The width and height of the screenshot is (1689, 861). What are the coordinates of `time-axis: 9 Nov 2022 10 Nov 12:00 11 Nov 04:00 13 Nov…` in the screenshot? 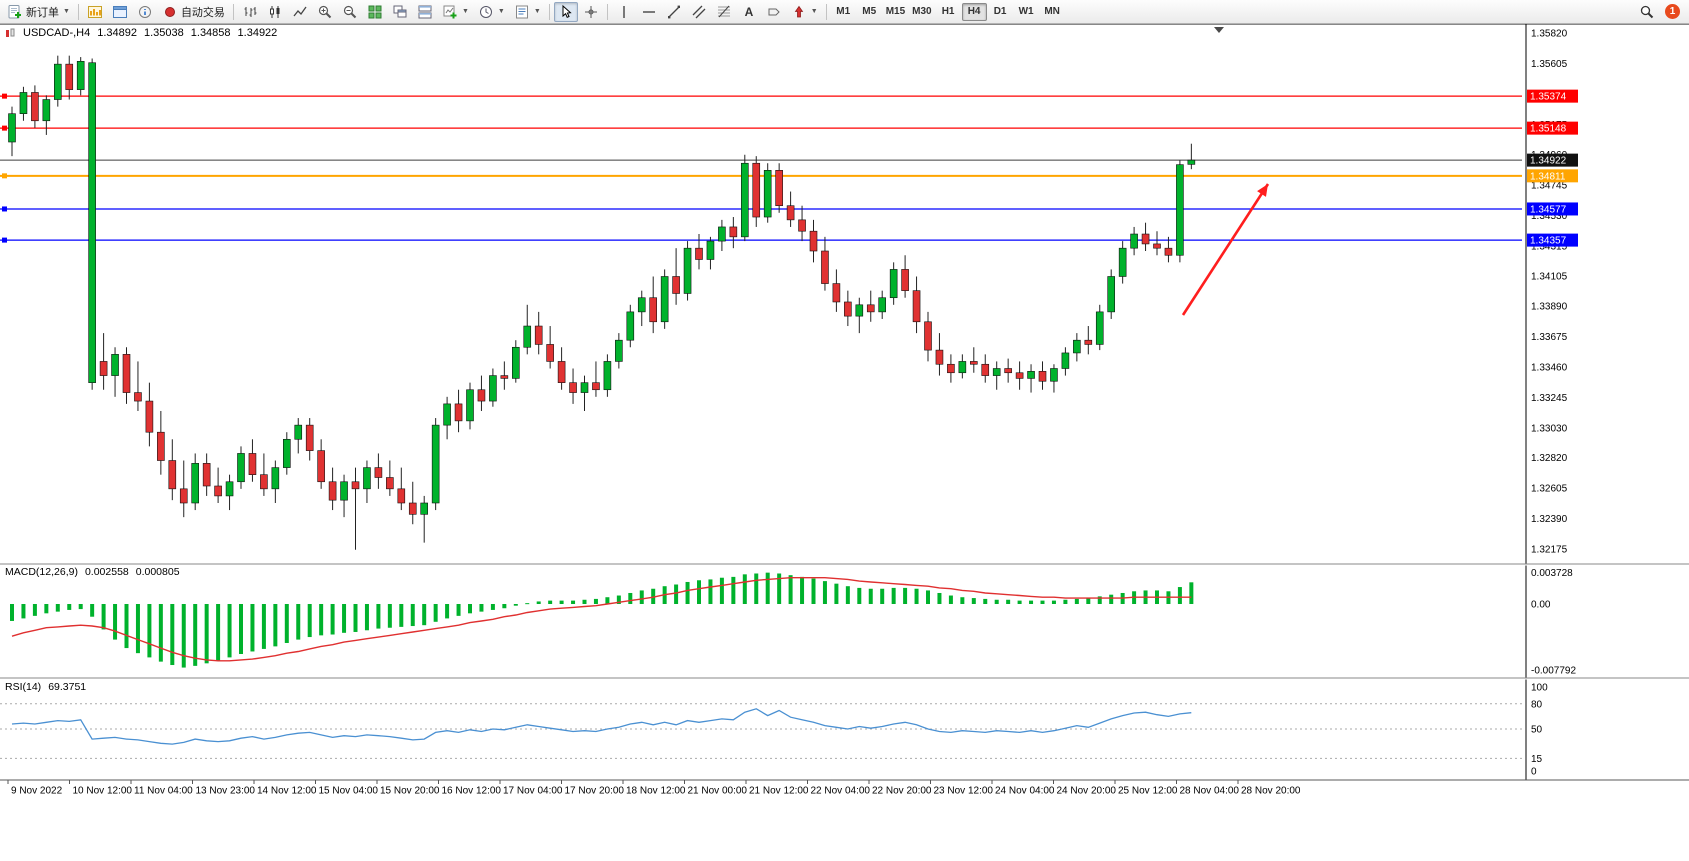 It's located at (654, 788).